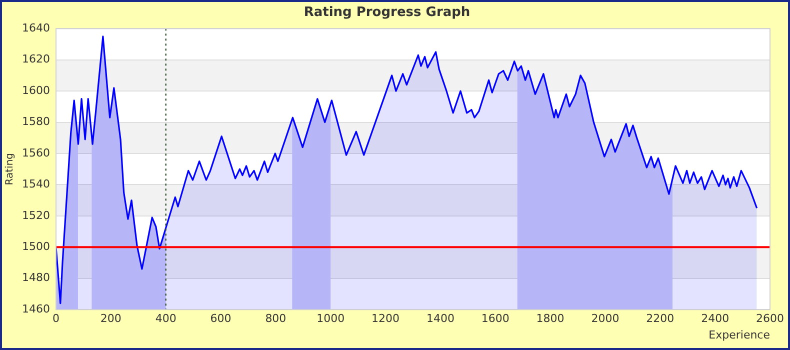 This screenshot has width=790, height=350. Describe the element at coordinates (36, 277) in the screenshot. I see `y-tick-label: 1480` at that location.